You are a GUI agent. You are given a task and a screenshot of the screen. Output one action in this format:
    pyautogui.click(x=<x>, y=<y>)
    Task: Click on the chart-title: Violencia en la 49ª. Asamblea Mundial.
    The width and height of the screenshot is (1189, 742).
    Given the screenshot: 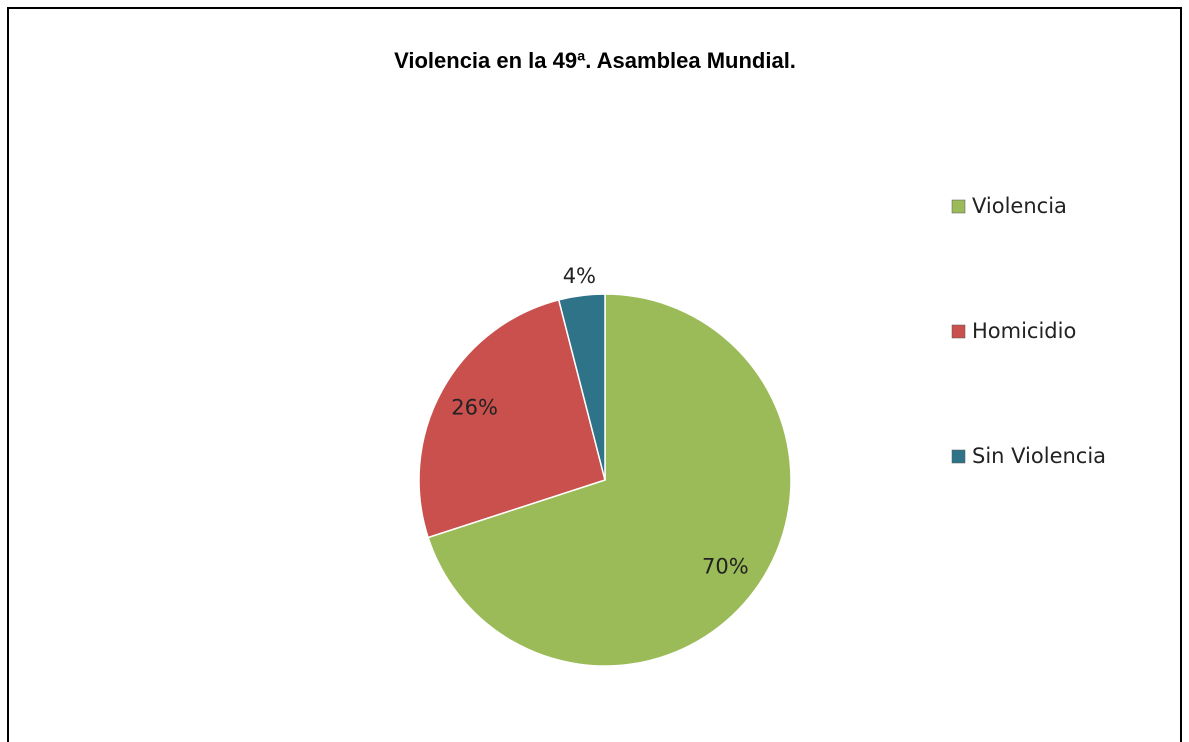 What is the action you would take?
    pyautogui.click(x=595, y=60)
    